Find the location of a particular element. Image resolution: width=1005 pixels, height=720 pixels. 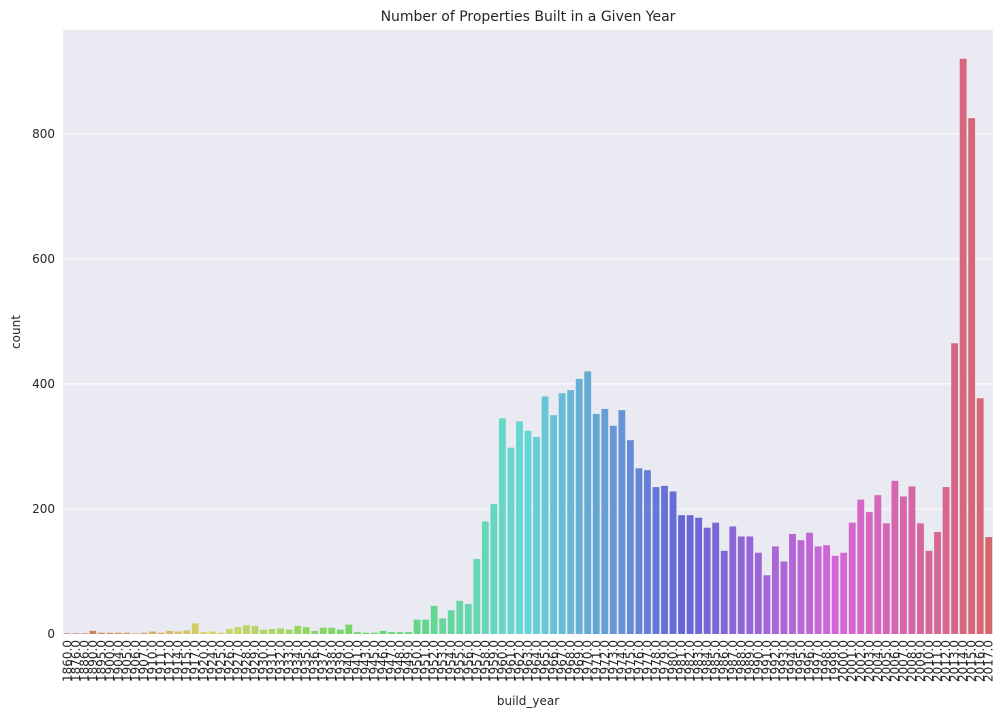

x-tick-label: 2000.0 is located at coordinates (844, 661).